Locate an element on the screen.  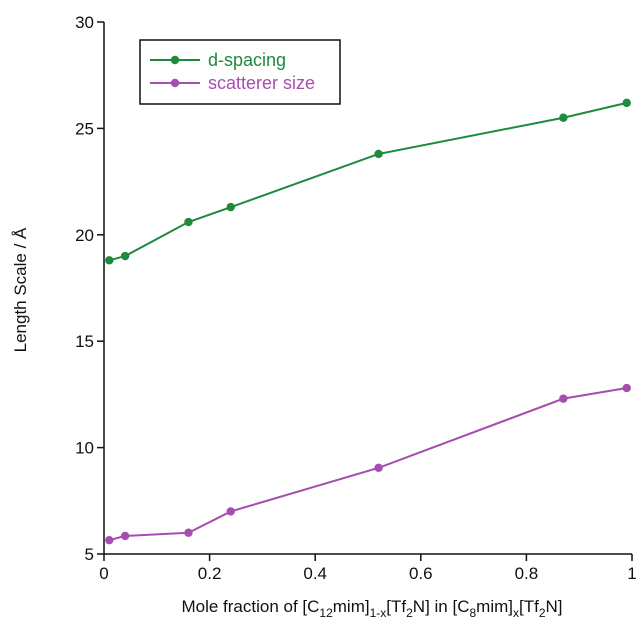
y-tick-label: 5 is located at coordinates (89, 554).